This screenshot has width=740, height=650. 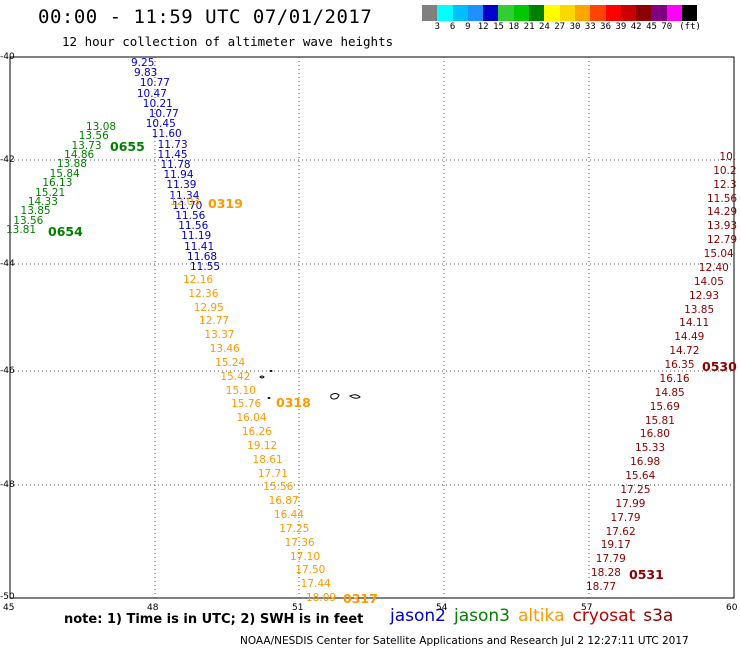 What do you see at coordinates (684, 351) in the screenshot?
I see `swh-value: 14.72` at bounding box center [684, 351].